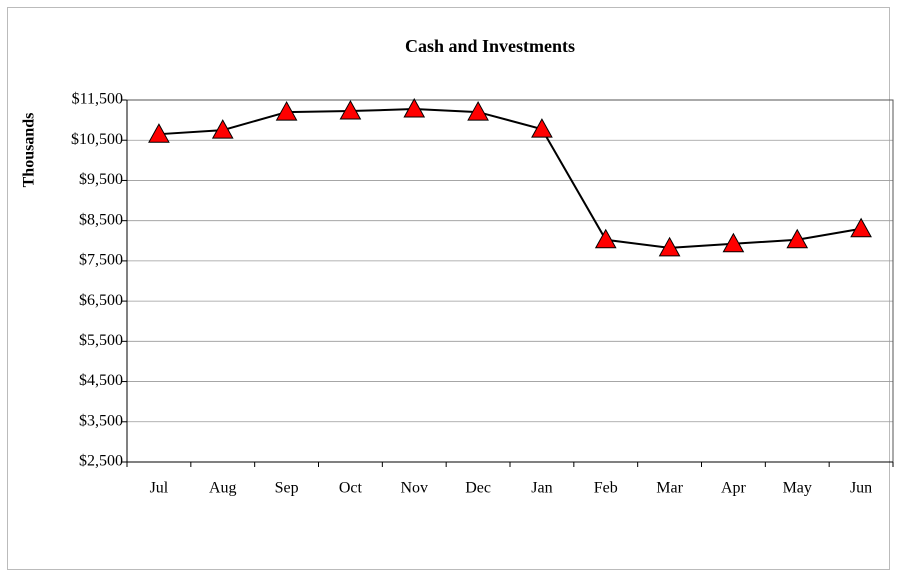 Image resolution: width=897 pixels, height=577 pixels. What do you see at coordinates (97, 99) in the screenshot?
I see `y-tick-label: $11,500` at bounding box center [97, 99].